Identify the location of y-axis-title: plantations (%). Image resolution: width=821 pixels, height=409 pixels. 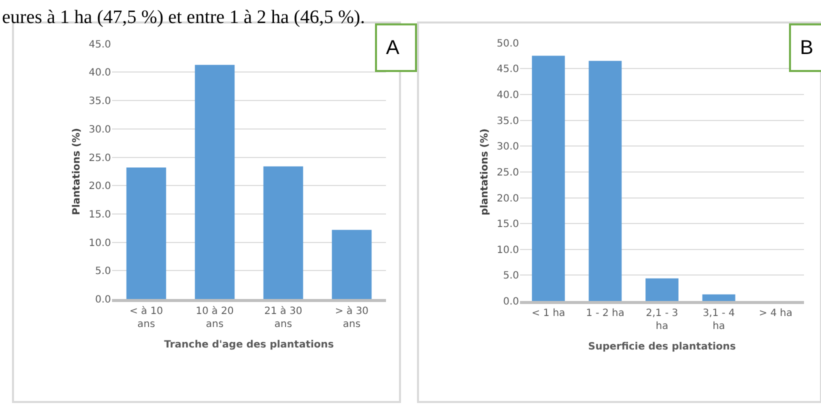
(485, 172).